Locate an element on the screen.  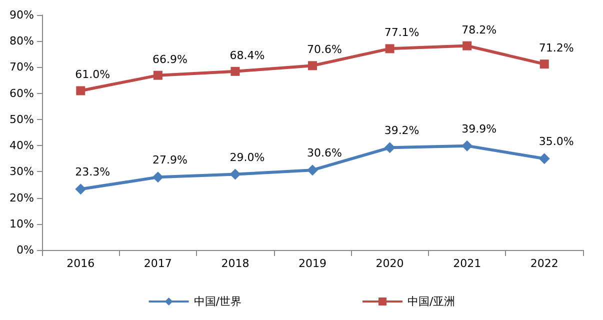
data-label: 70.6% is located at coordinates (324, 49).